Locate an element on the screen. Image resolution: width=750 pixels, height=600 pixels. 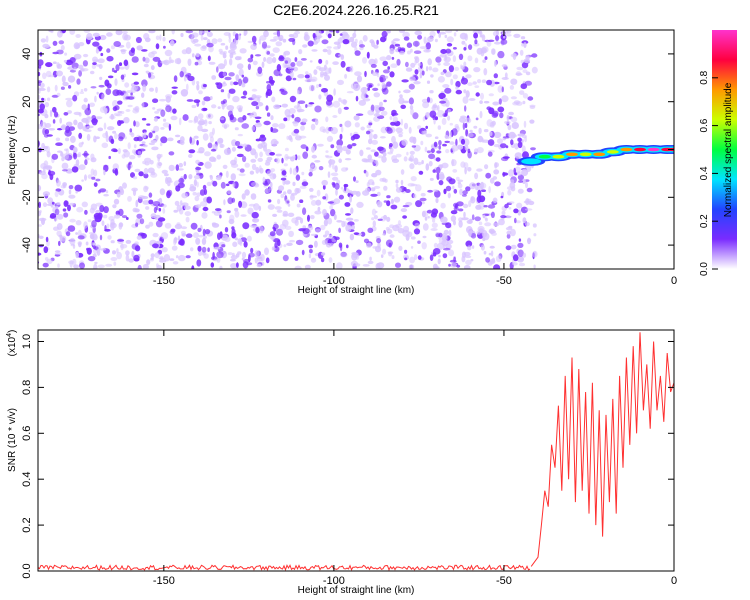
y-tick-label: 20 is located at coordinates (27, 102).